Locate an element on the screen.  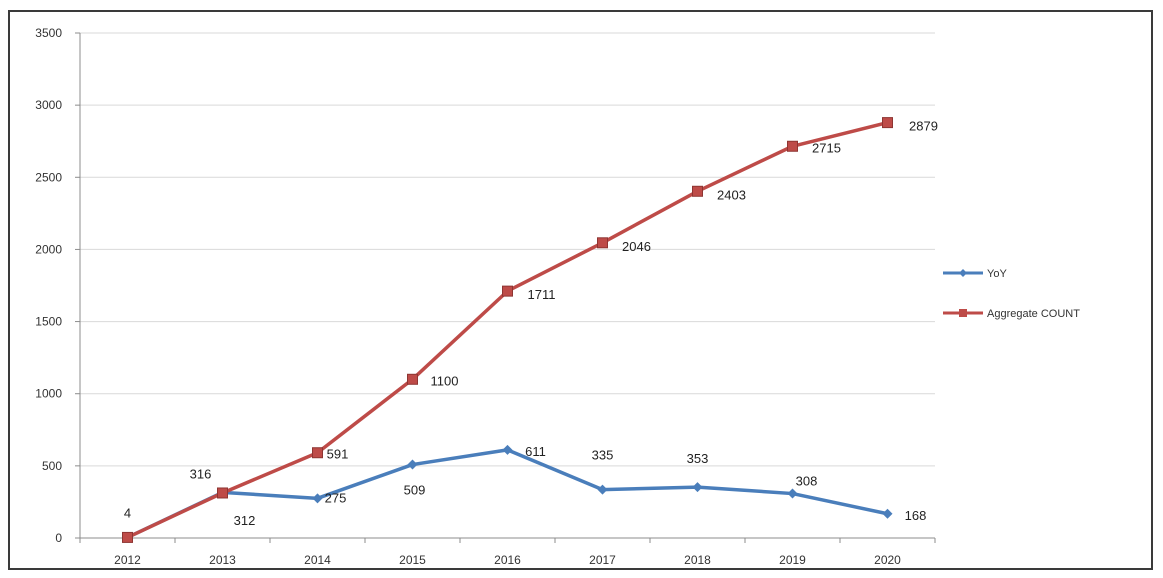
data-label: 316 is located at coordinates (201, 473).